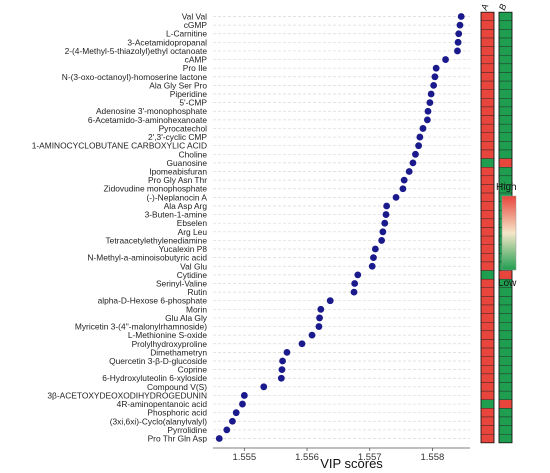 This screenshot has height=473, width=550. I want to click on category-label: N-(3-oxo-octanoyl)-homoserine lactone, so click(135, 77).